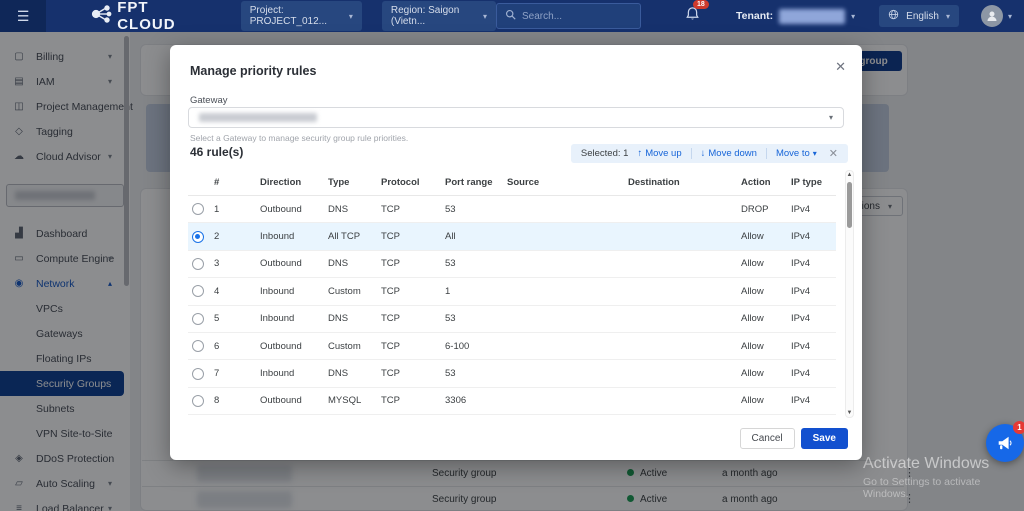 This screenshot has width=1024, height=511. Describe the element at coordinates (338, 264) in the screenshot. I see `cell-type: DNS` at that location.